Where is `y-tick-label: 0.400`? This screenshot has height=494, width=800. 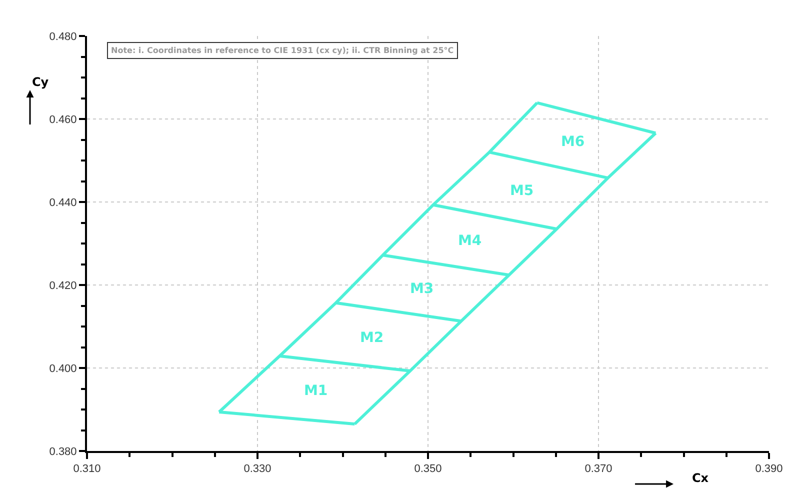
y-tick-label: 0.400 is located at coordinates (63, 368).